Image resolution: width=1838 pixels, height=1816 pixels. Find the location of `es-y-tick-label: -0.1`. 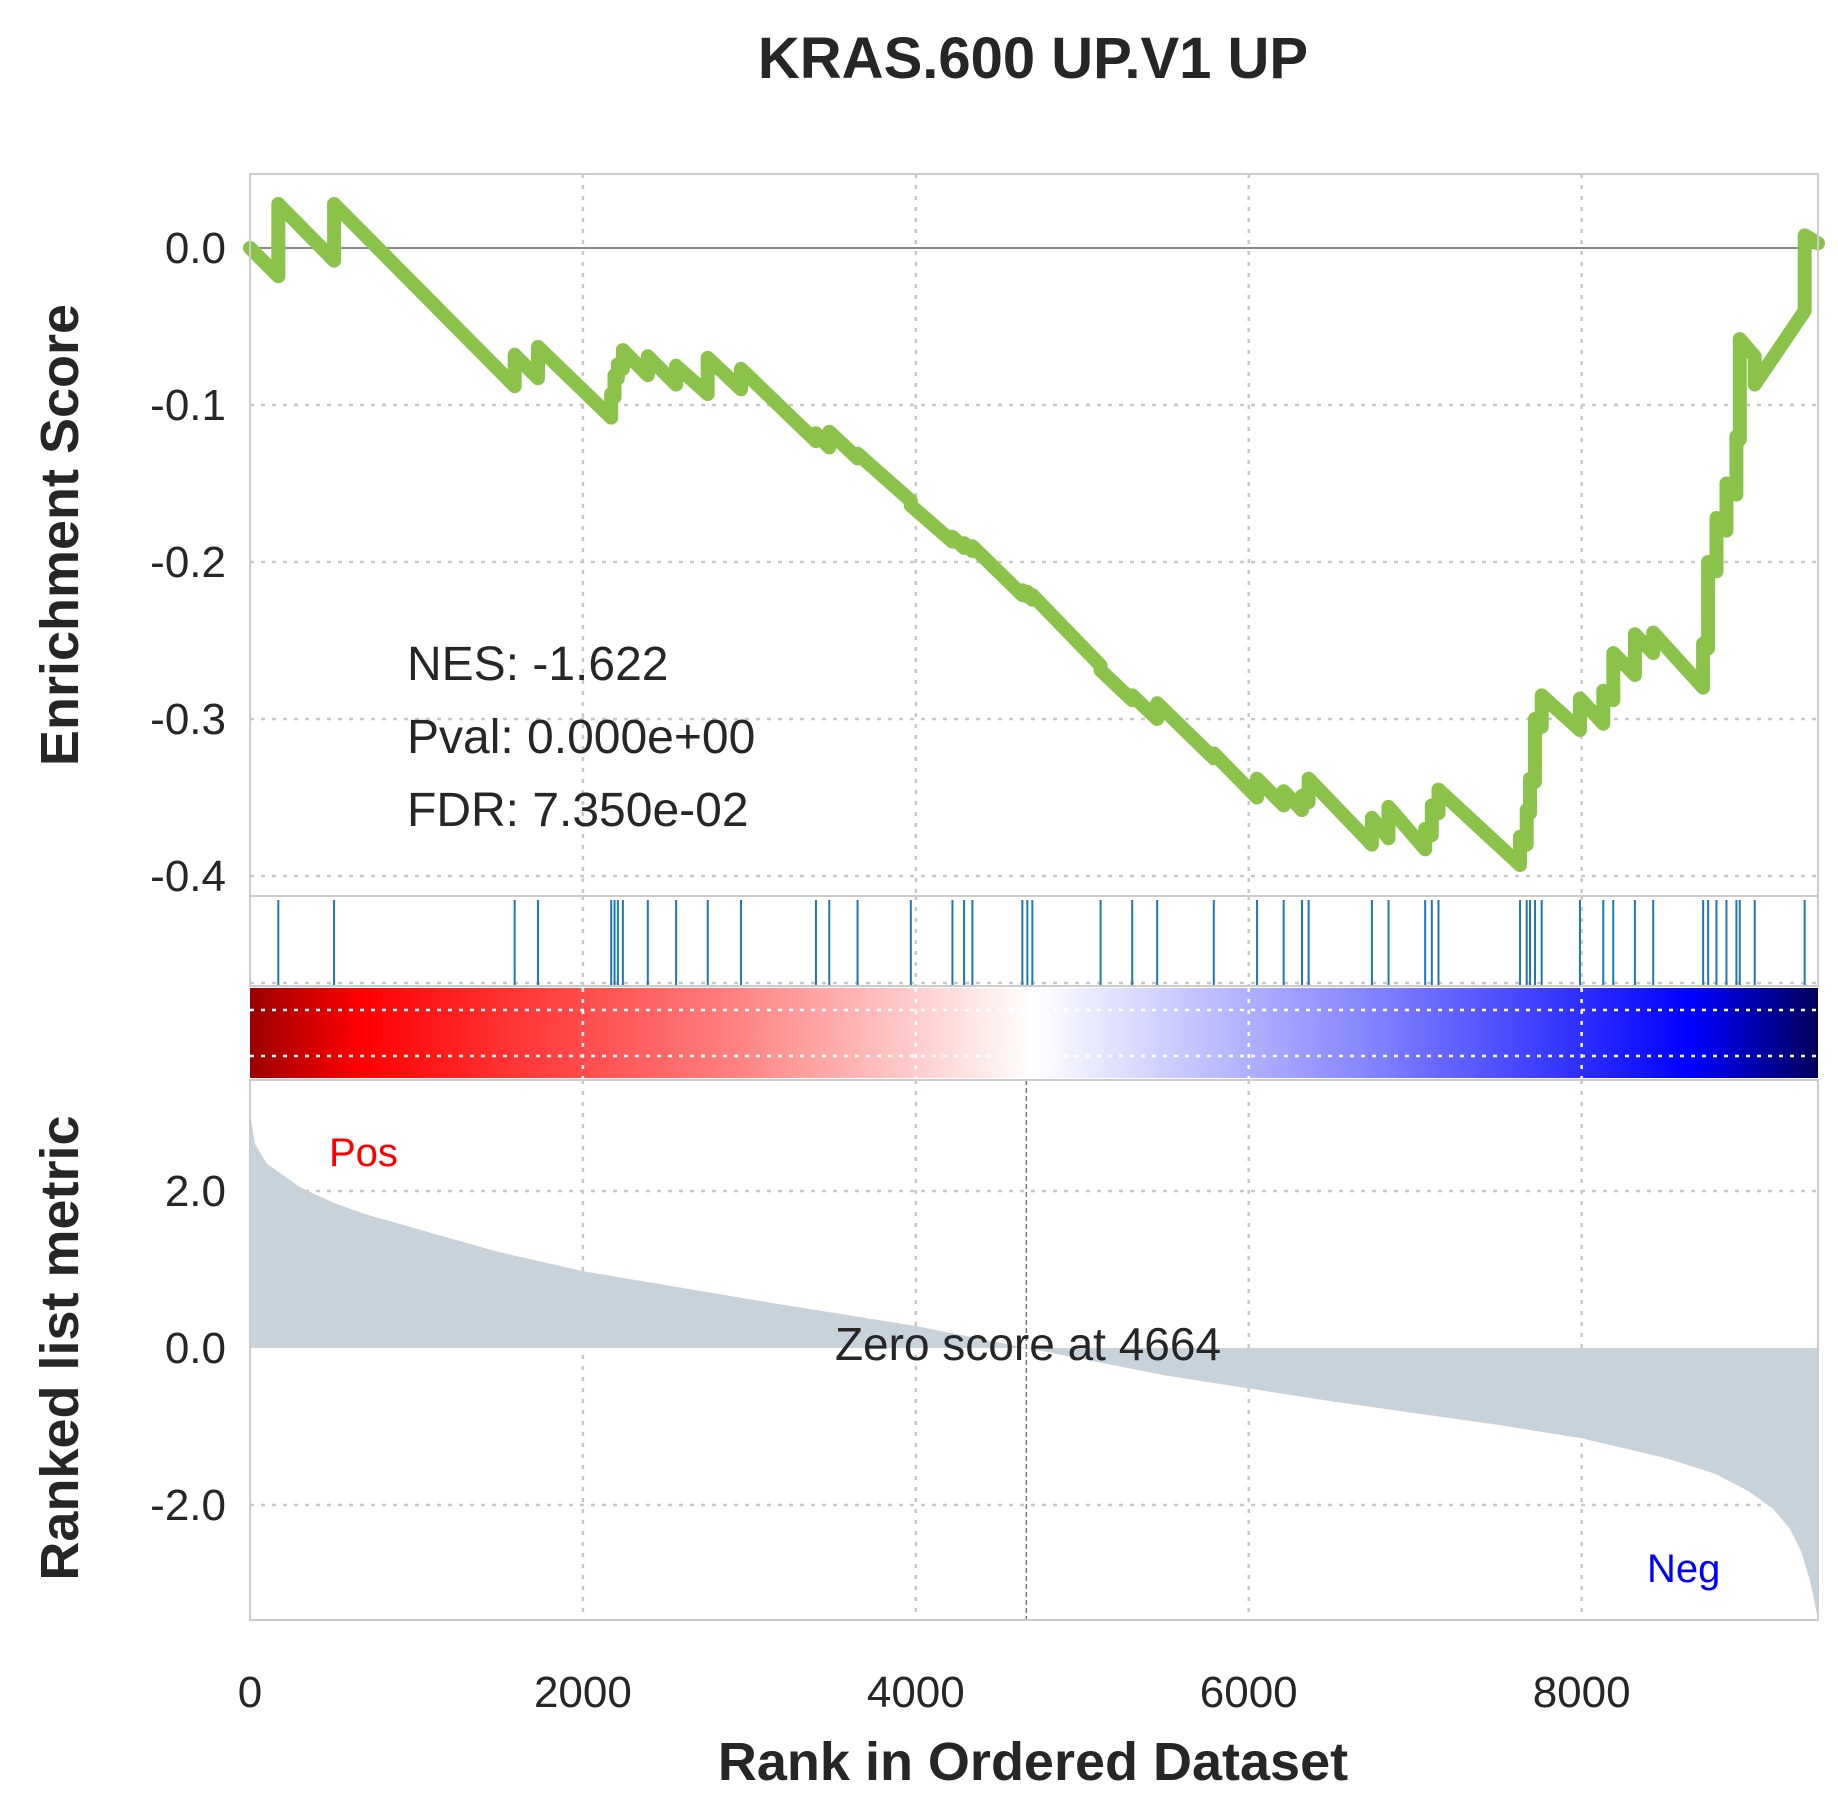

es-y-tick-label: -0.1 is located at coordinates (188, 405).